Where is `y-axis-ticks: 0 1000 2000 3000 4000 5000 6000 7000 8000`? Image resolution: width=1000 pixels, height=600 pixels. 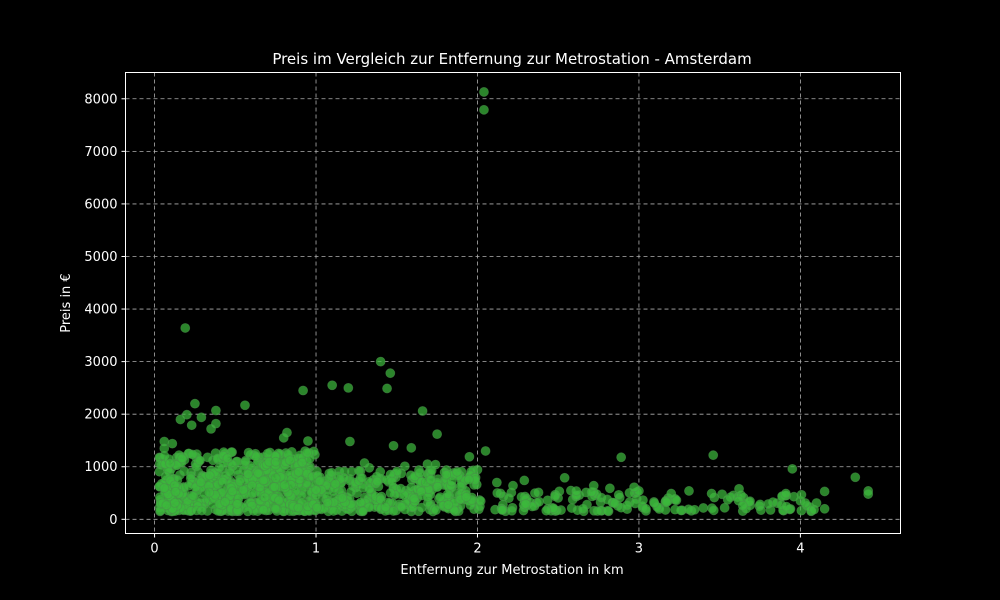
y-axis-ticks: 0 1000 2000 3000 4000 5000 6000 7000 8000 is located at coordinates (105, 310).